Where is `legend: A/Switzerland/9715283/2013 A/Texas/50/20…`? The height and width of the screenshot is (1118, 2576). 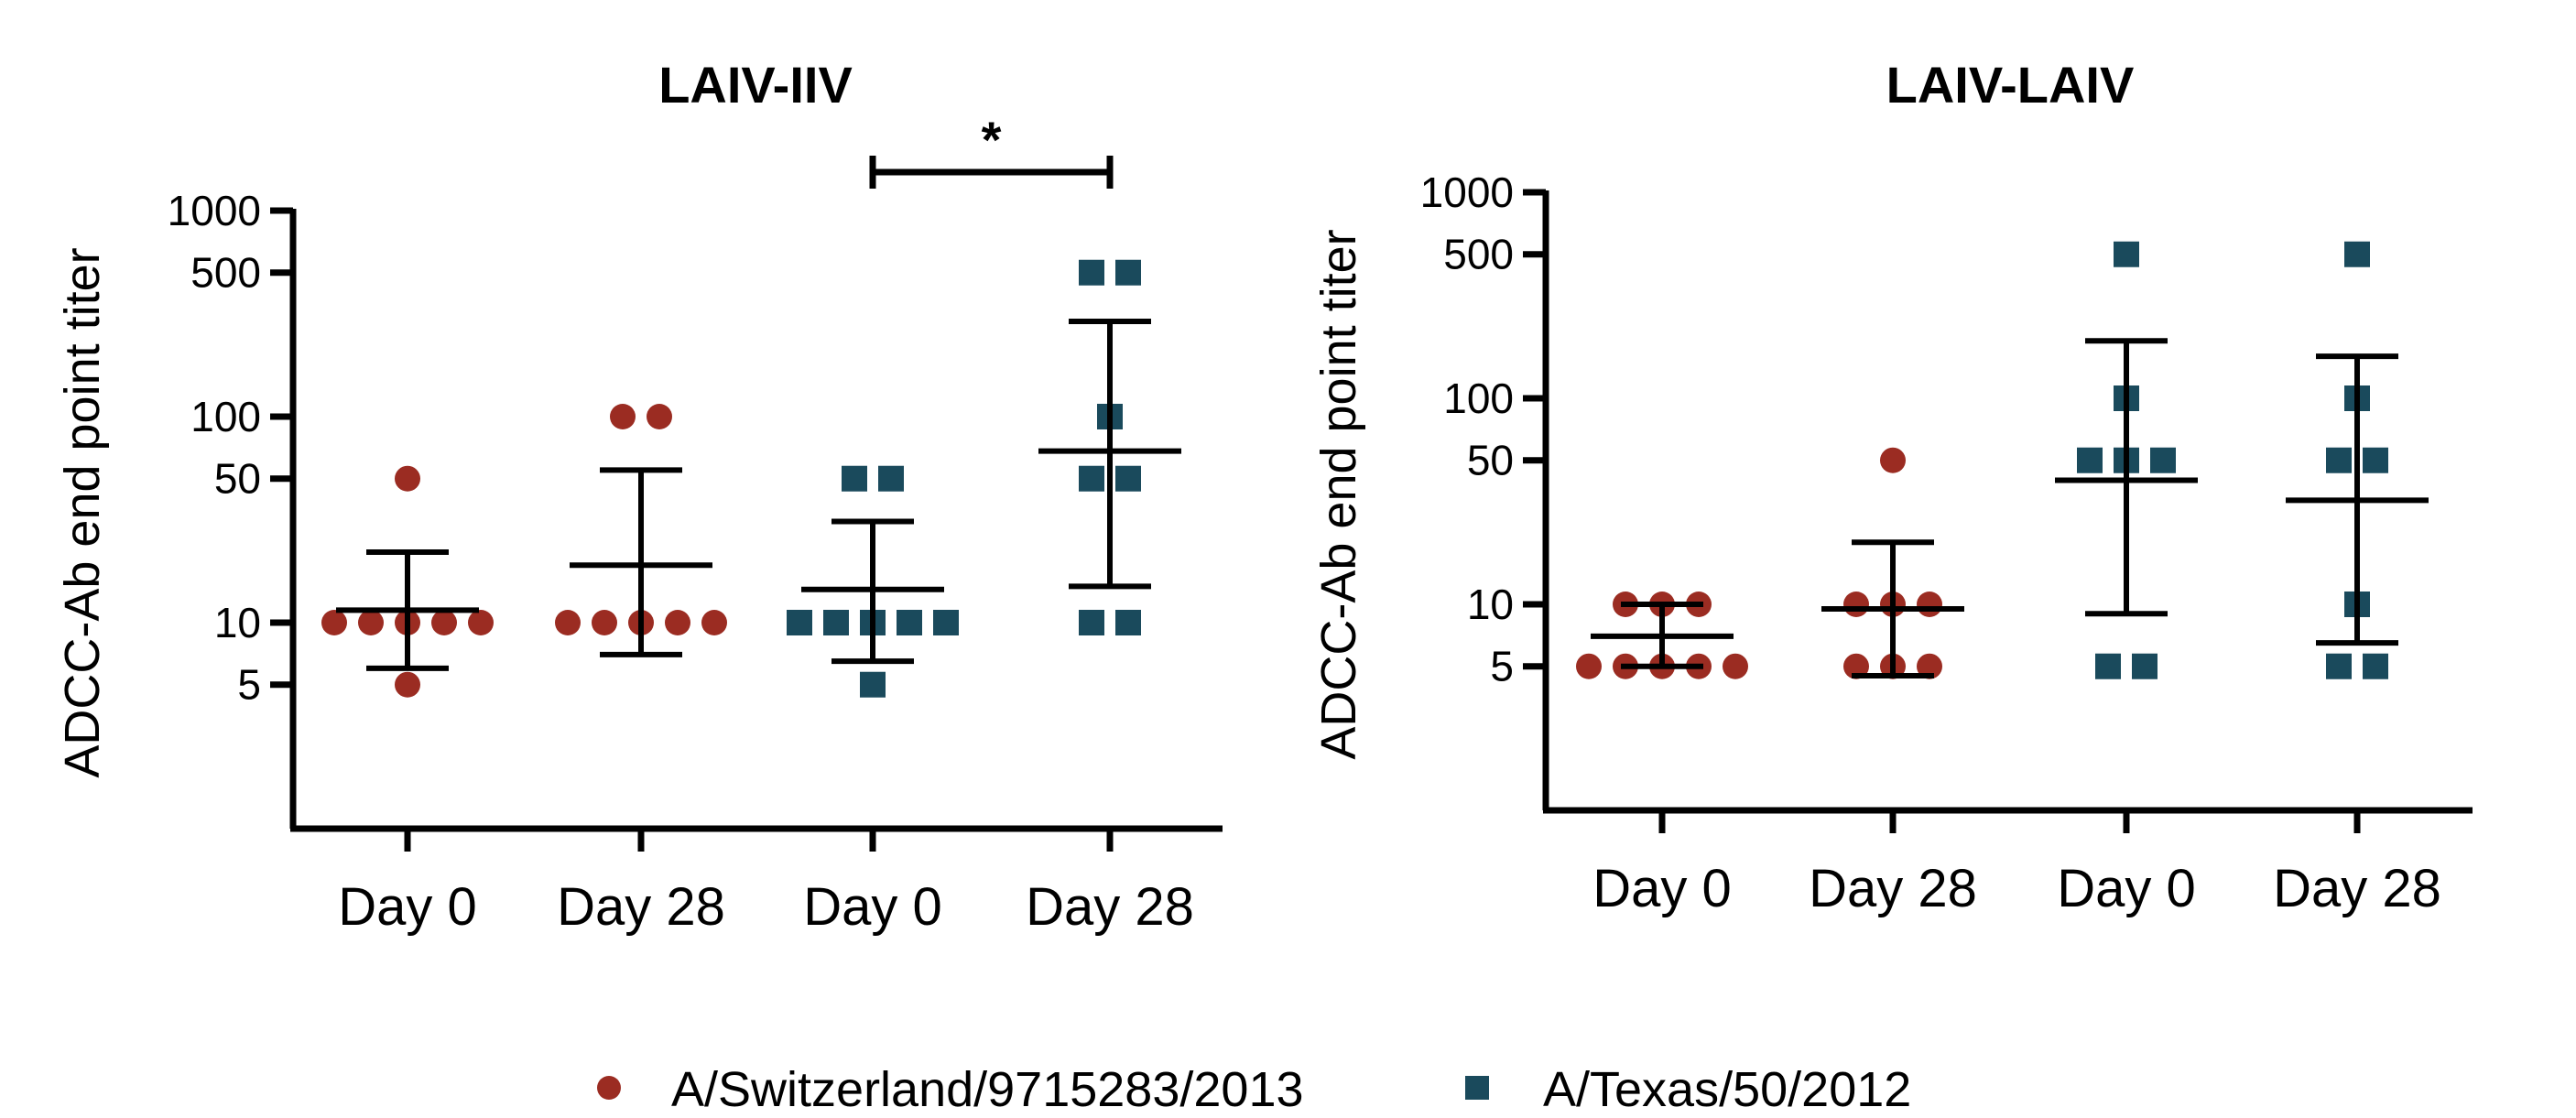 legend: A/Switzerland/9715283/2013 A/Texas/50/20… is located at coordinates (1254, 1089).